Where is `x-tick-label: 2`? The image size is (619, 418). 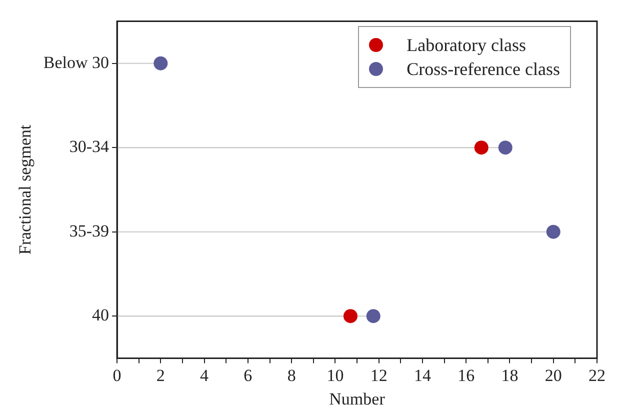 x-tick-label: 2 is located at coordinates (160, 375).